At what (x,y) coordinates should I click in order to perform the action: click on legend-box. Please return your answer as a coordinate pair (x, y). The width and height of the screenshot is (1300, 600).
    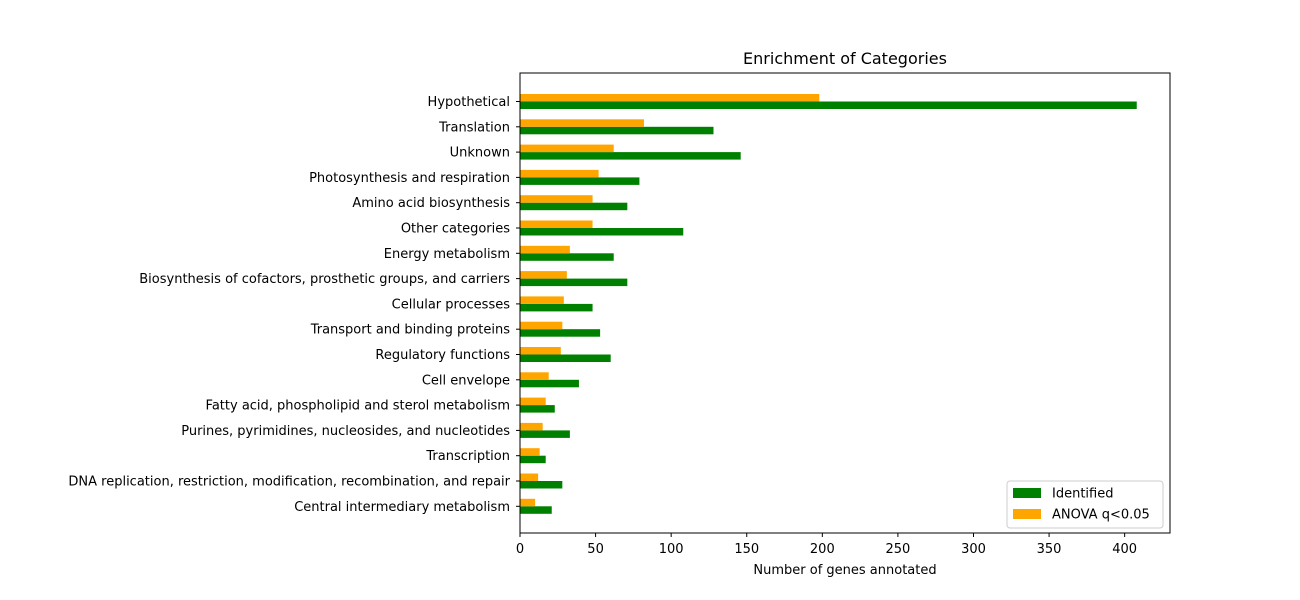
    Looking at the image, I should click on (1085, 504).